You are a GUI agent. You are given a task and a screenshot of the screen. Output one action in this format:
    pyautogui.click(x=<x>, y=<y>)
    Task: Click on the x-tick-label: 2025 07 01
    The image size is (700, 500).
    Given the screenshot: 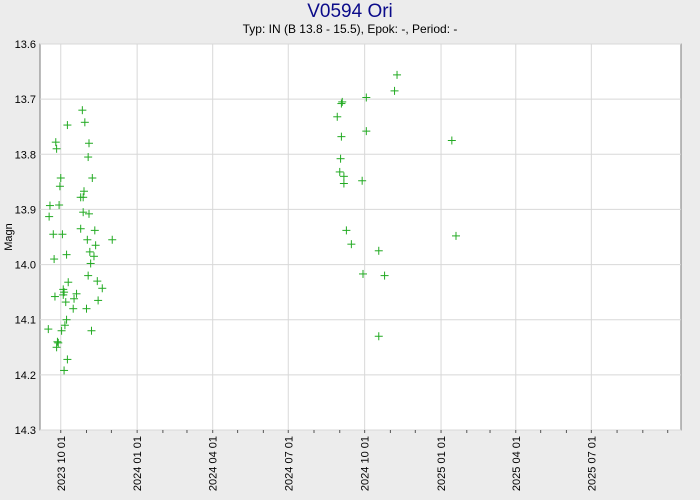 What is the action you would take?
    pyautogui.click(x=592, y=463)
    